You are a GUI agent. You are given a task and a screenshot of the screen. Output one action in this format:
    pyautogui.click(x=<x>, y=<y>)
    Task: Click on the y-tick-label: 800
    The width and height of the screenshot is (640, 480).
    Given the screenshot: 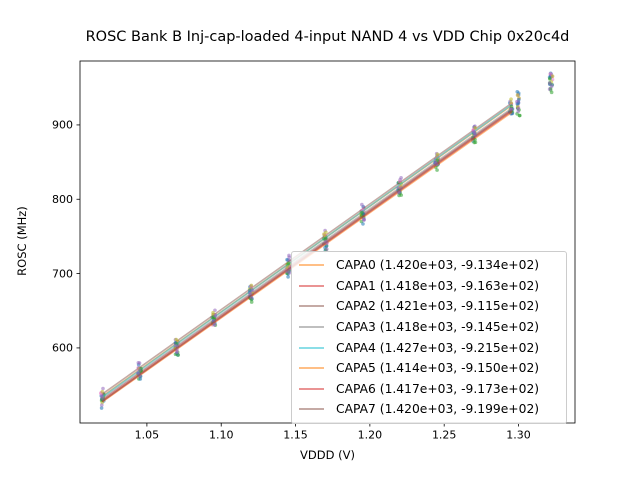 What is the action you would take?
    pyautogui.click(x=62, y=199)
    